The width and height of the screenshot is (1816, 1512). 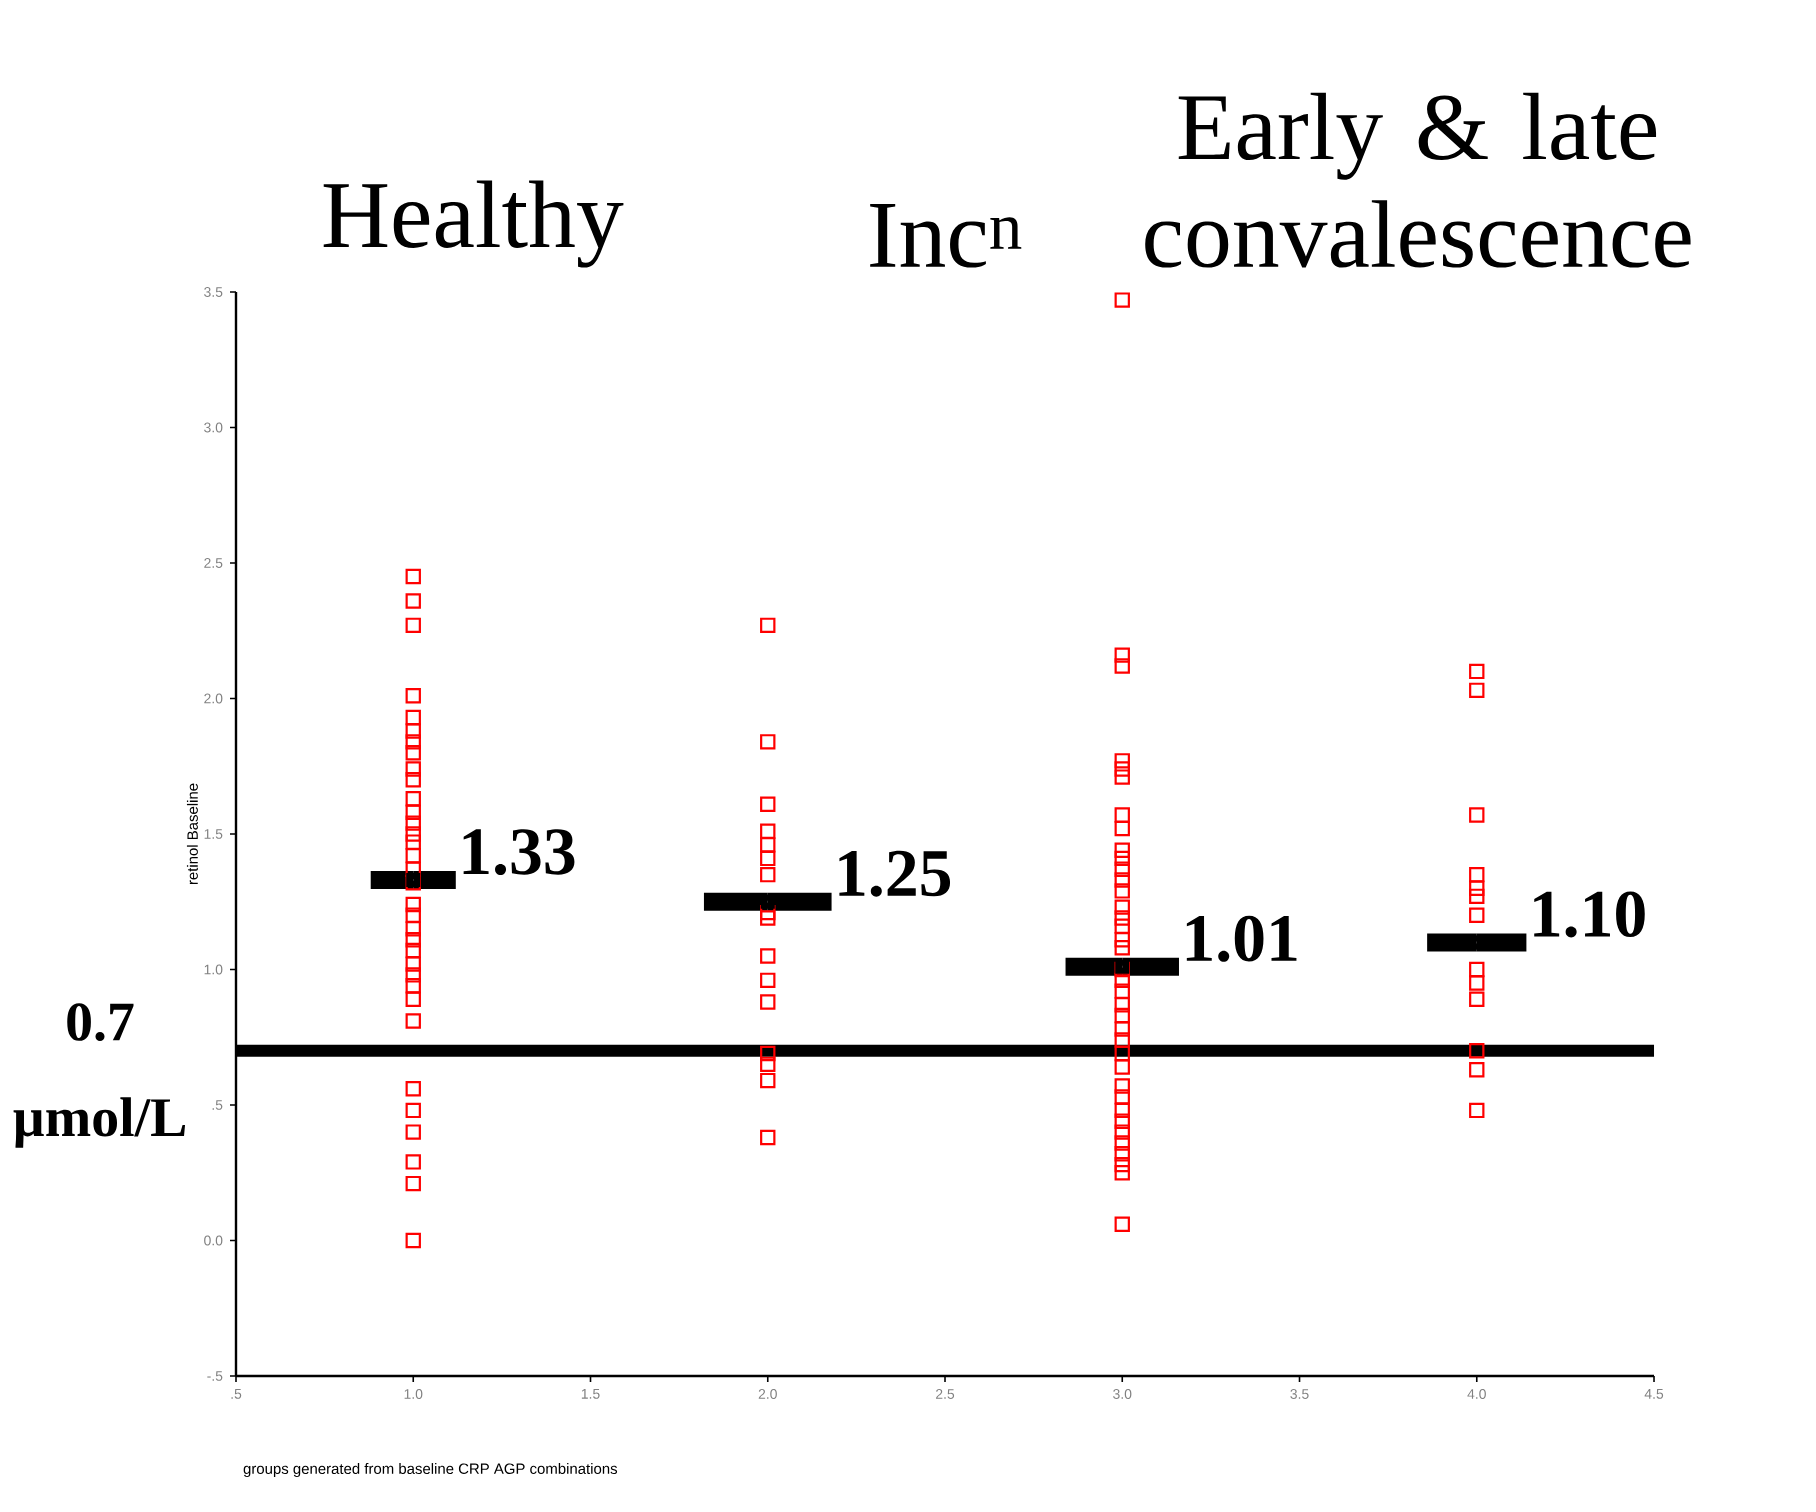 What do you see at coordinates (99, 1075) in the screenshot?
I see `ref-line-label: 0.7 µmol/L` at bounding box center [99, 1075].